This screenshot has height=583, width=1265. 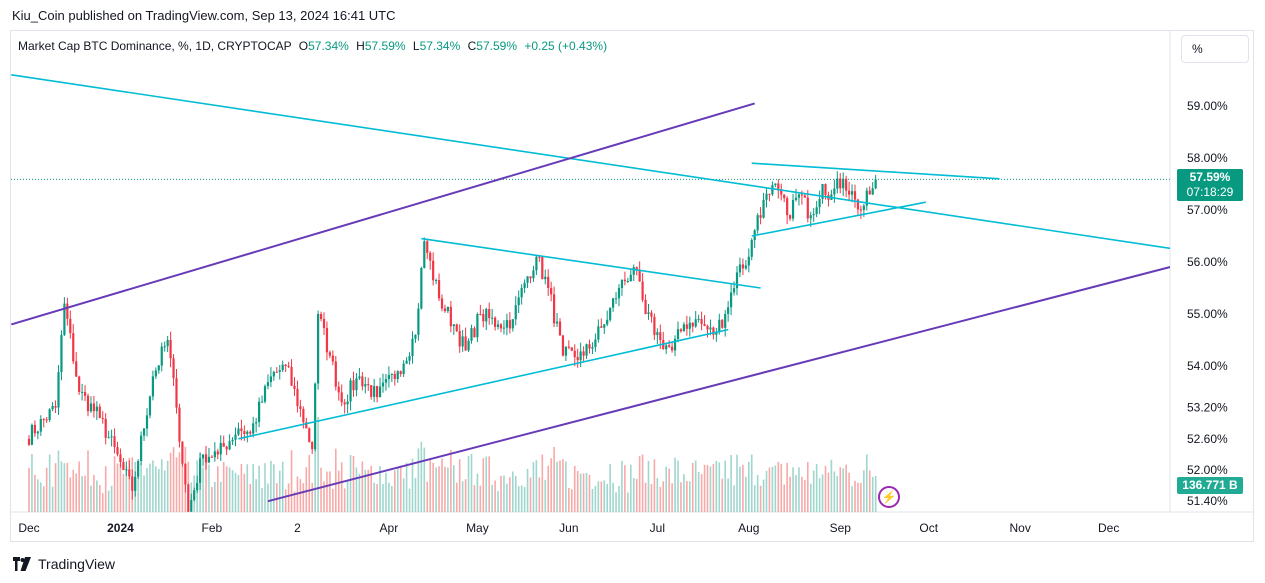 What do you see at coordinates (1210, 185) in the screenshot?
I see `last-price-badge: 57.59% 07:18:29` at bounding box center [1210, 185].